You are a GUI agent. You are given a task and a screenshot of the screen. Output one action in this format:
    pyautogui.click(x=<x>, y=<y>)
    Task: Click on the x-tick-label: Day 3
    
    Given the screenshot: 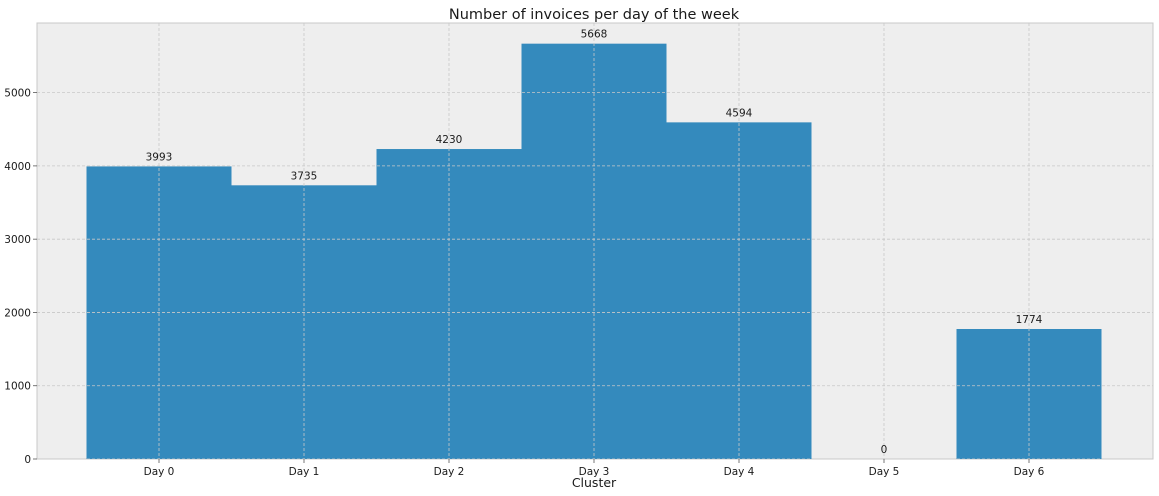 What is the action you would take?
    pyautogui.click(x=594, y=472)
    